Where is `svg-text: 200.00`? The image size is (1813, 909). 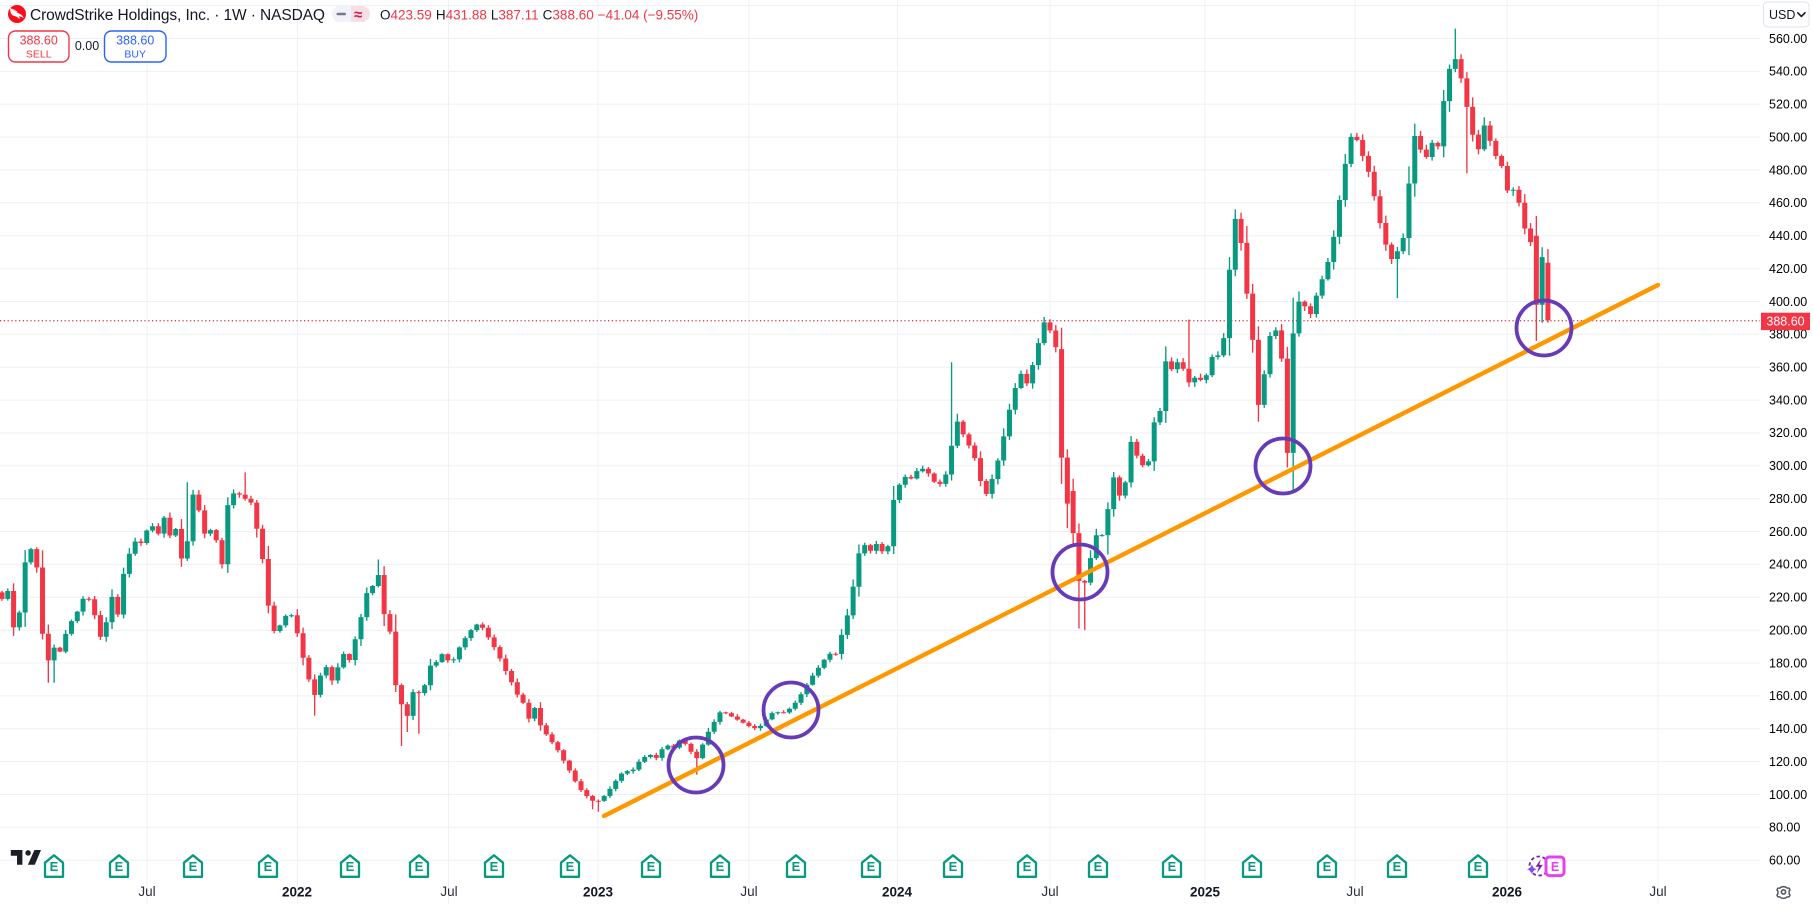 svg-text: 200.00 is located at coordinates (1788, 631).